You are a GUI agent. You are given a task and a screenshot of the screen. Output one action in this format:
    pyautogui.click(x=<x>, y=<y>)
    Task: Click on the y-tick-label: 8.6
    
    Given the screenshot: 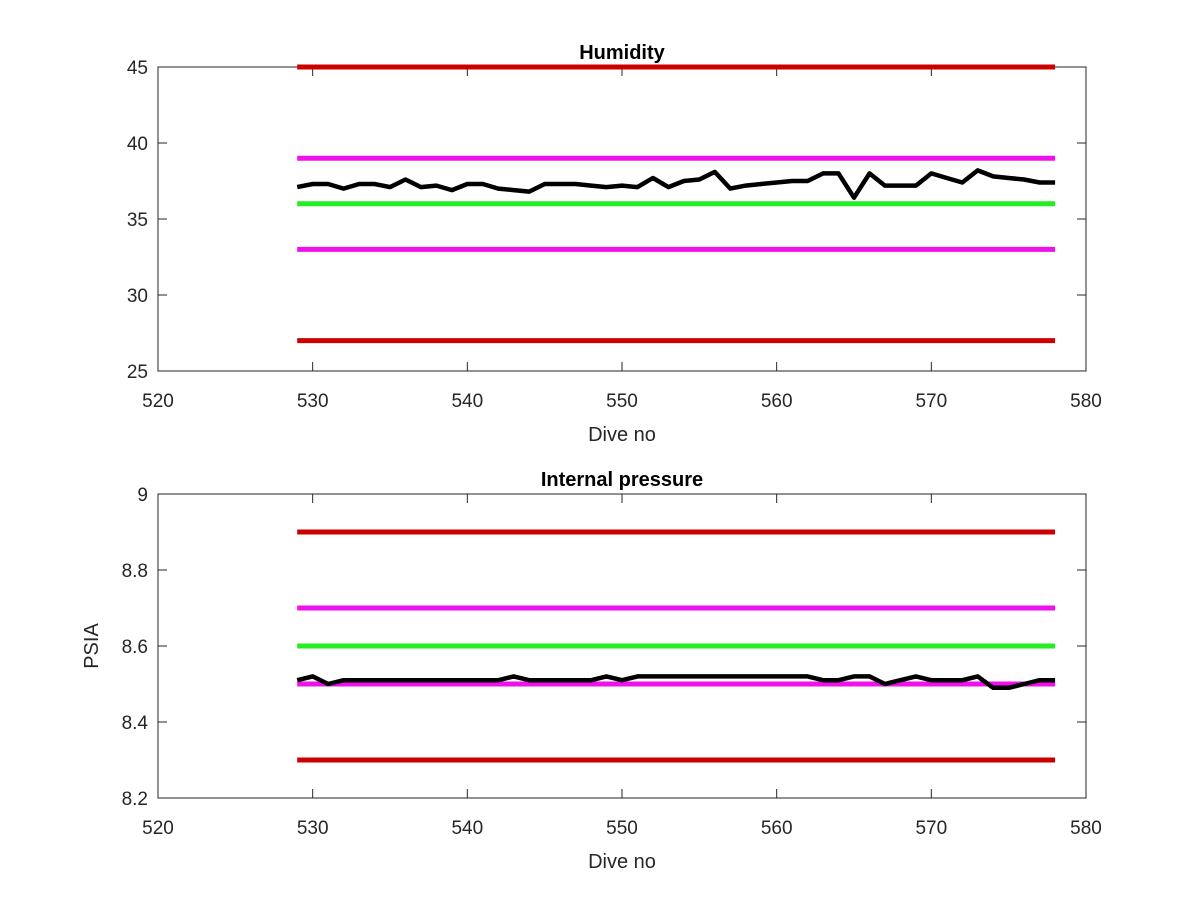 What is the action you would take?
    pyautogui.click(x=135, y=647)
    